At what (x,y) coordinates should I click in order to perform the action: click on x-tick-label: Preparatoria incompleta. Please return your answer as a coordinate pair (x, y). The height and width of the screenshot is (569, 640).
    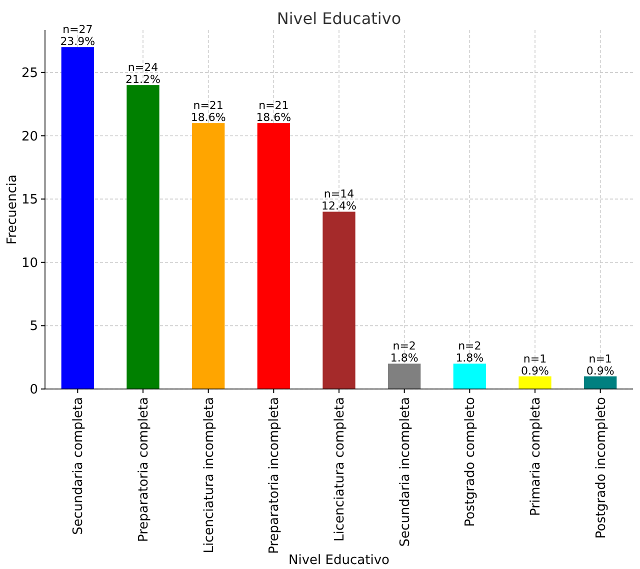
    Looking at the image, I should click on (274, 475).